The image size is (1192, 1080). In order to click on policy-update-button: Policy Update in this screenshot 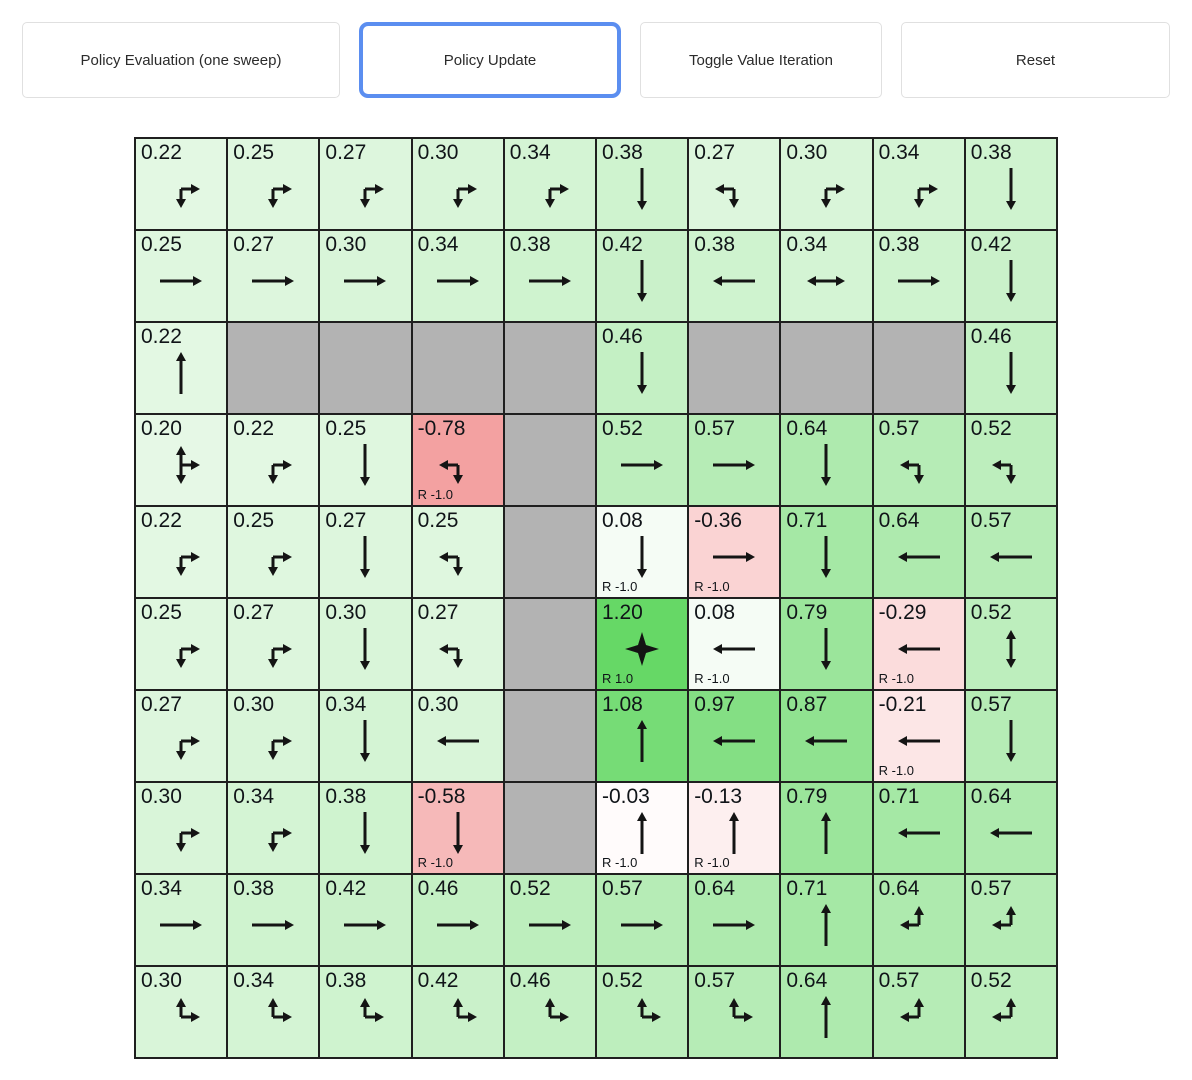, I will do `click(490, 60)`.